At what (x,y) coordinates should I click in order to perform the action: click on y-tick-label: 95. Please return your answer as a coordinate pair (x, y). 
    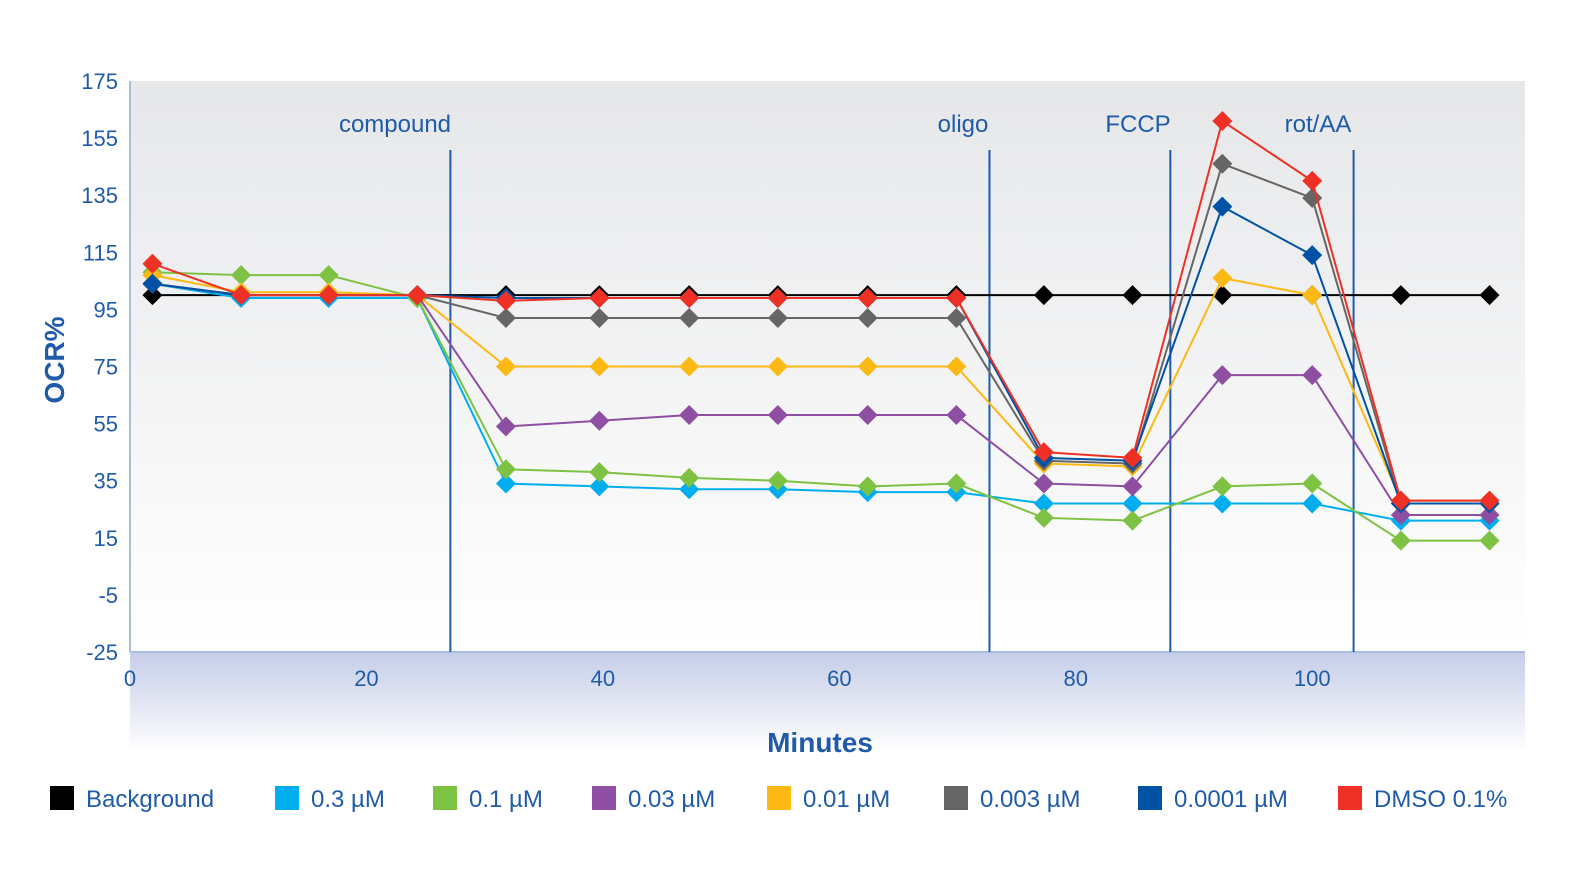
    Looking at the image, I should click on (106, 309).